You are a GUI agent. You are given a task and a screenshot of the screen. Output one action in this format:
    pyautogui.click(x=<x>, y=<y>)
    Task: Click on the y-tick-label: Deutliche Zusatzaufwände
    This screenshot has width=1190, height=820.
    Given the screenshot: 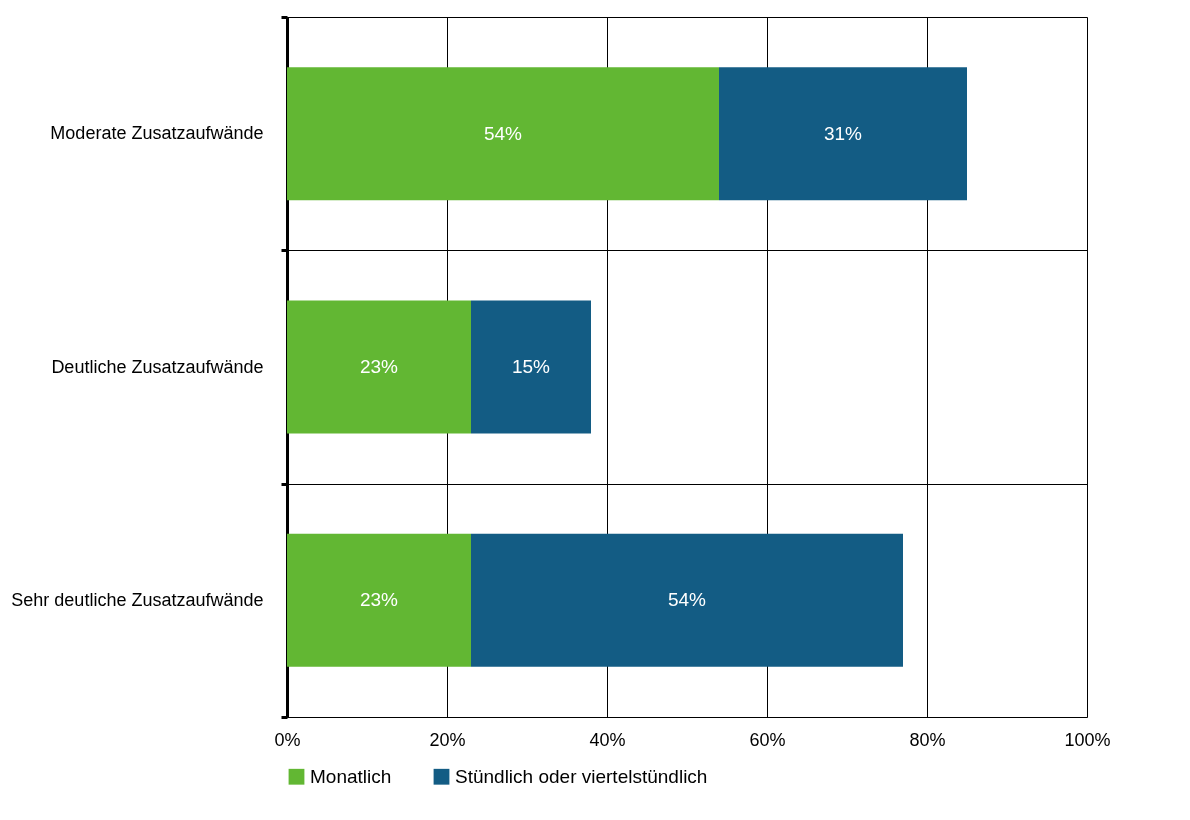 What is the action you would take?
    pyautogui.click(x=157, y=366)
    